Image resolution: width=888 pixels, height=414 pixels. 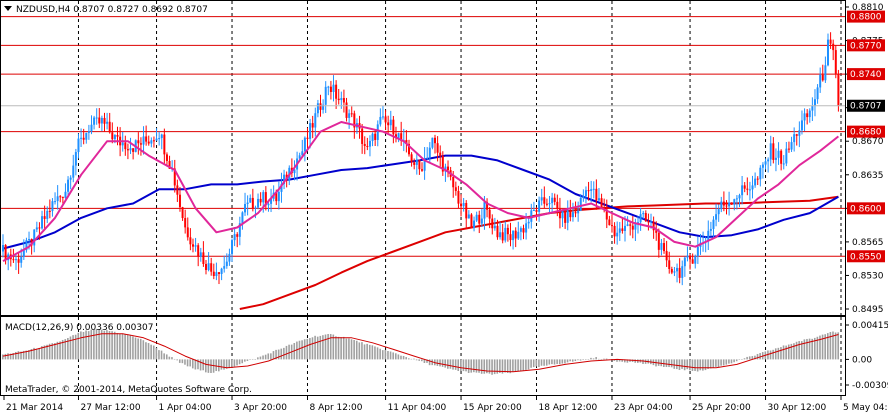 I want to click on level-label: 0.8800, so click(x=866, y=18).